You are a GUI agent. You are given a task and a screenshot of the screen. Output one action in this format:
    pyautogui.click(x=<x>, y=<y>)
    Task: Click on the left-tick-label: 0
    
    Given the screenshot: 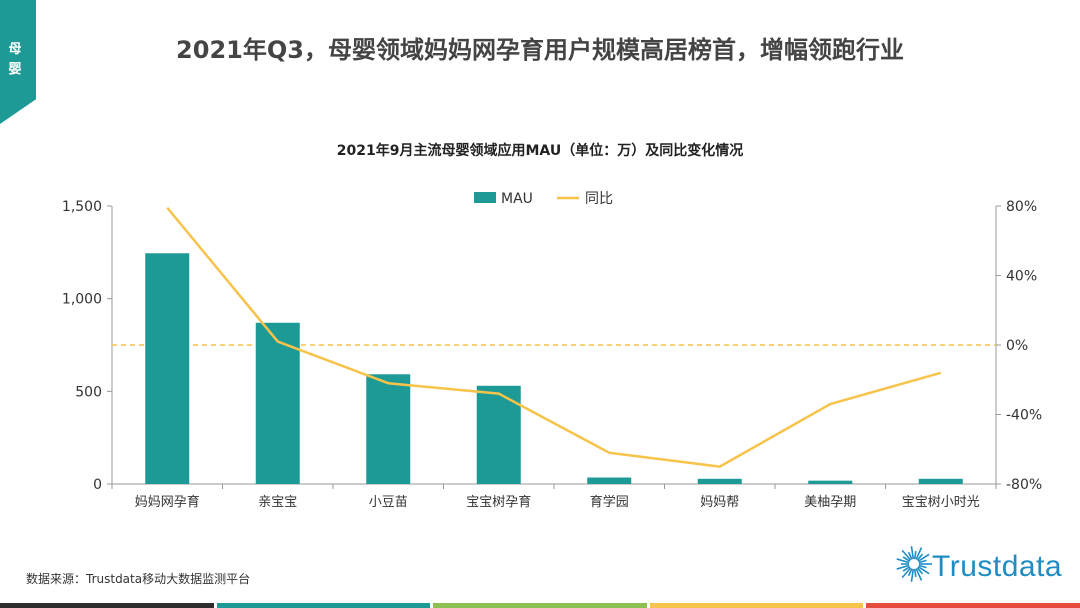 What is the action you would take?
    pyautogui.click(x=97, y=485)
    